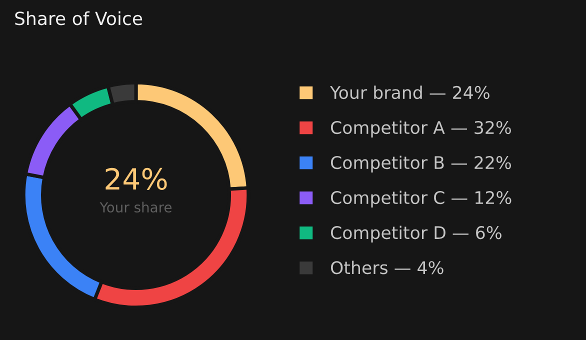 The height and width of the screenshot is (340, 586). Describe the element at coordinates (420, 129) in the screenshot. I see `legend-label: Competitor A — 32%` at that location.